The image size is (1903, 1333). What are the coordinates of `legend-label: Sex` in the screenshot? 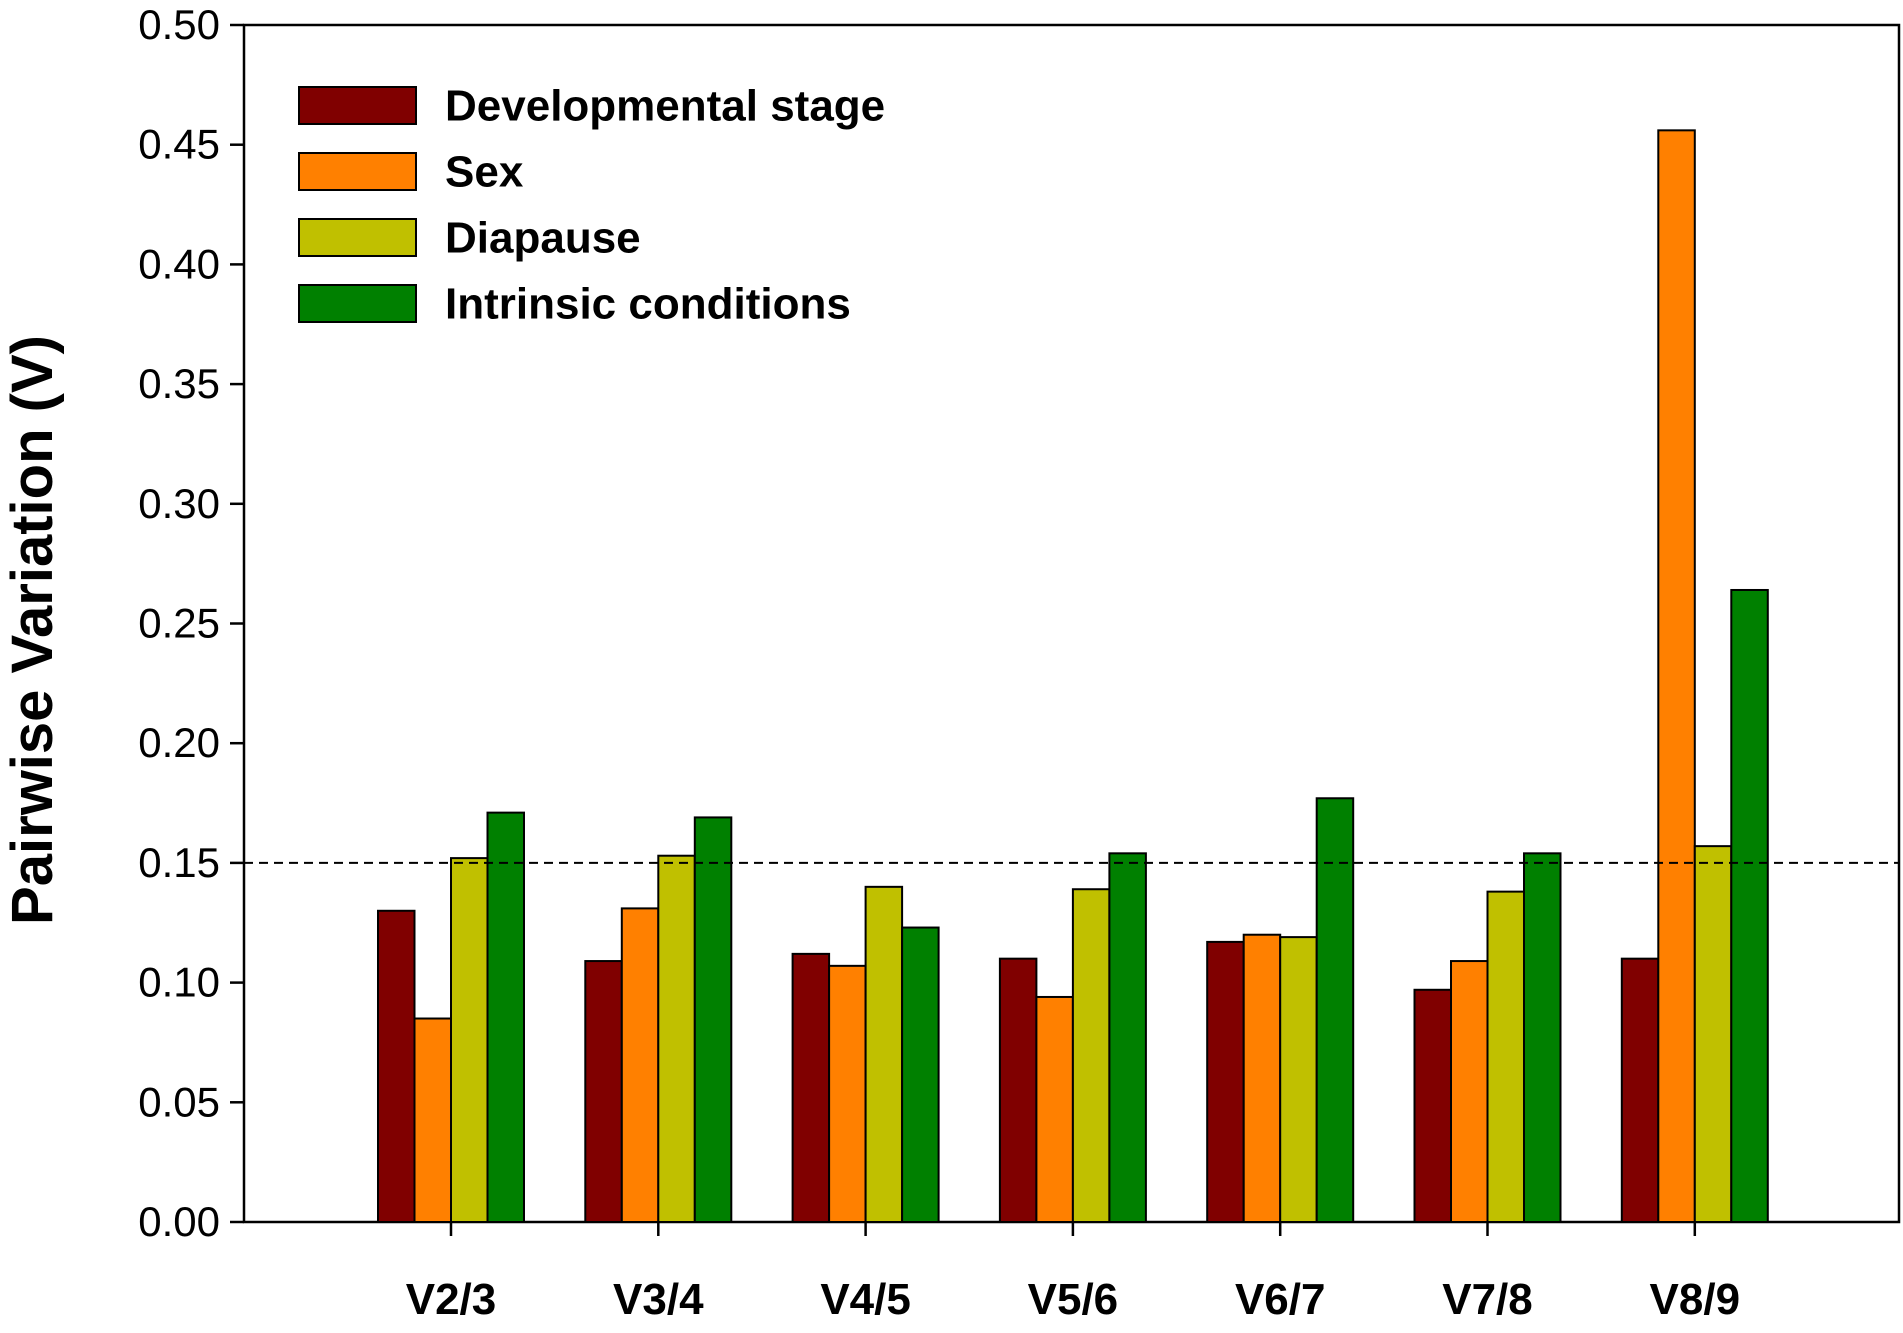 It's located at (484, 172).